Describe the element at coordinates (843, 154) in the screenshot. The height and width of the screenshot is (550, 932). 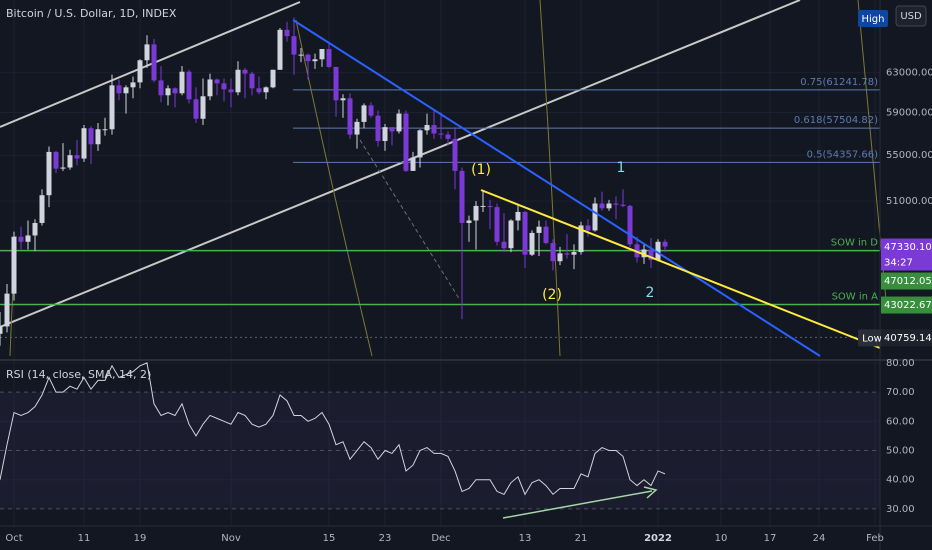
I see `level-label: 0.5(54357.66)` at that location.